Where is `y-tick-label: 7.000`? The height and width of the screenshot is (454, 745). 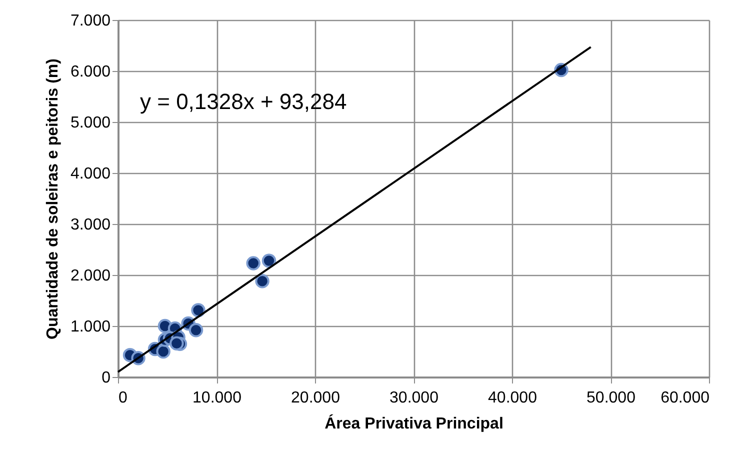
y-tick-label: 7.000 is located at coordinates (90, 21).